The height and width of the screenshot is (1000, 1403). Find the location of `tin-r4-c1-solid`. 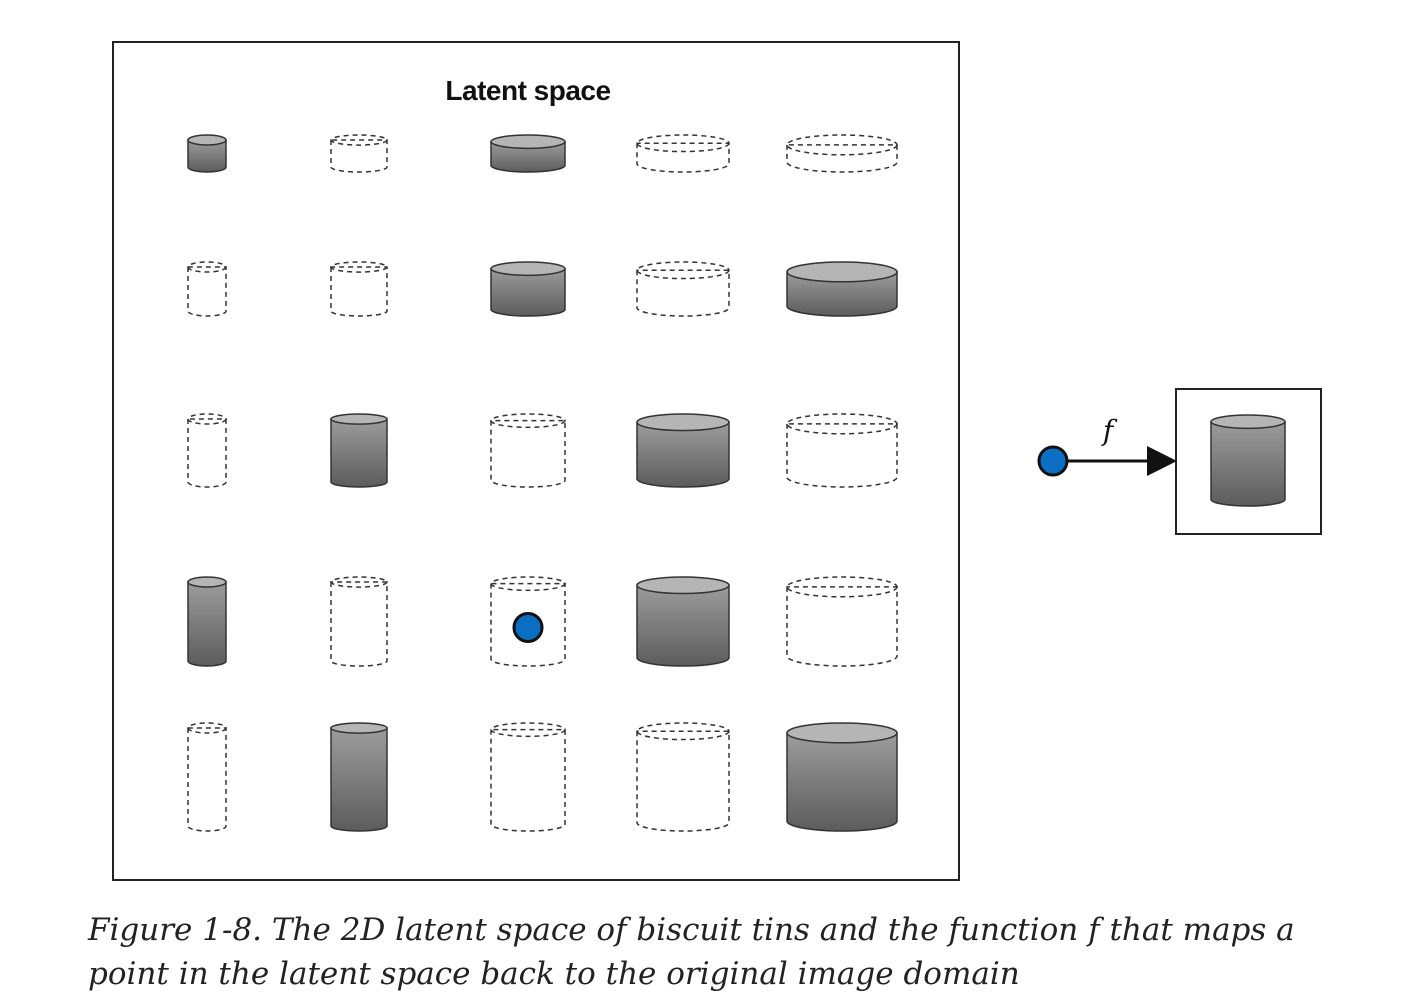

tin-r4-c1-solid is located at coordinates (207, 621).